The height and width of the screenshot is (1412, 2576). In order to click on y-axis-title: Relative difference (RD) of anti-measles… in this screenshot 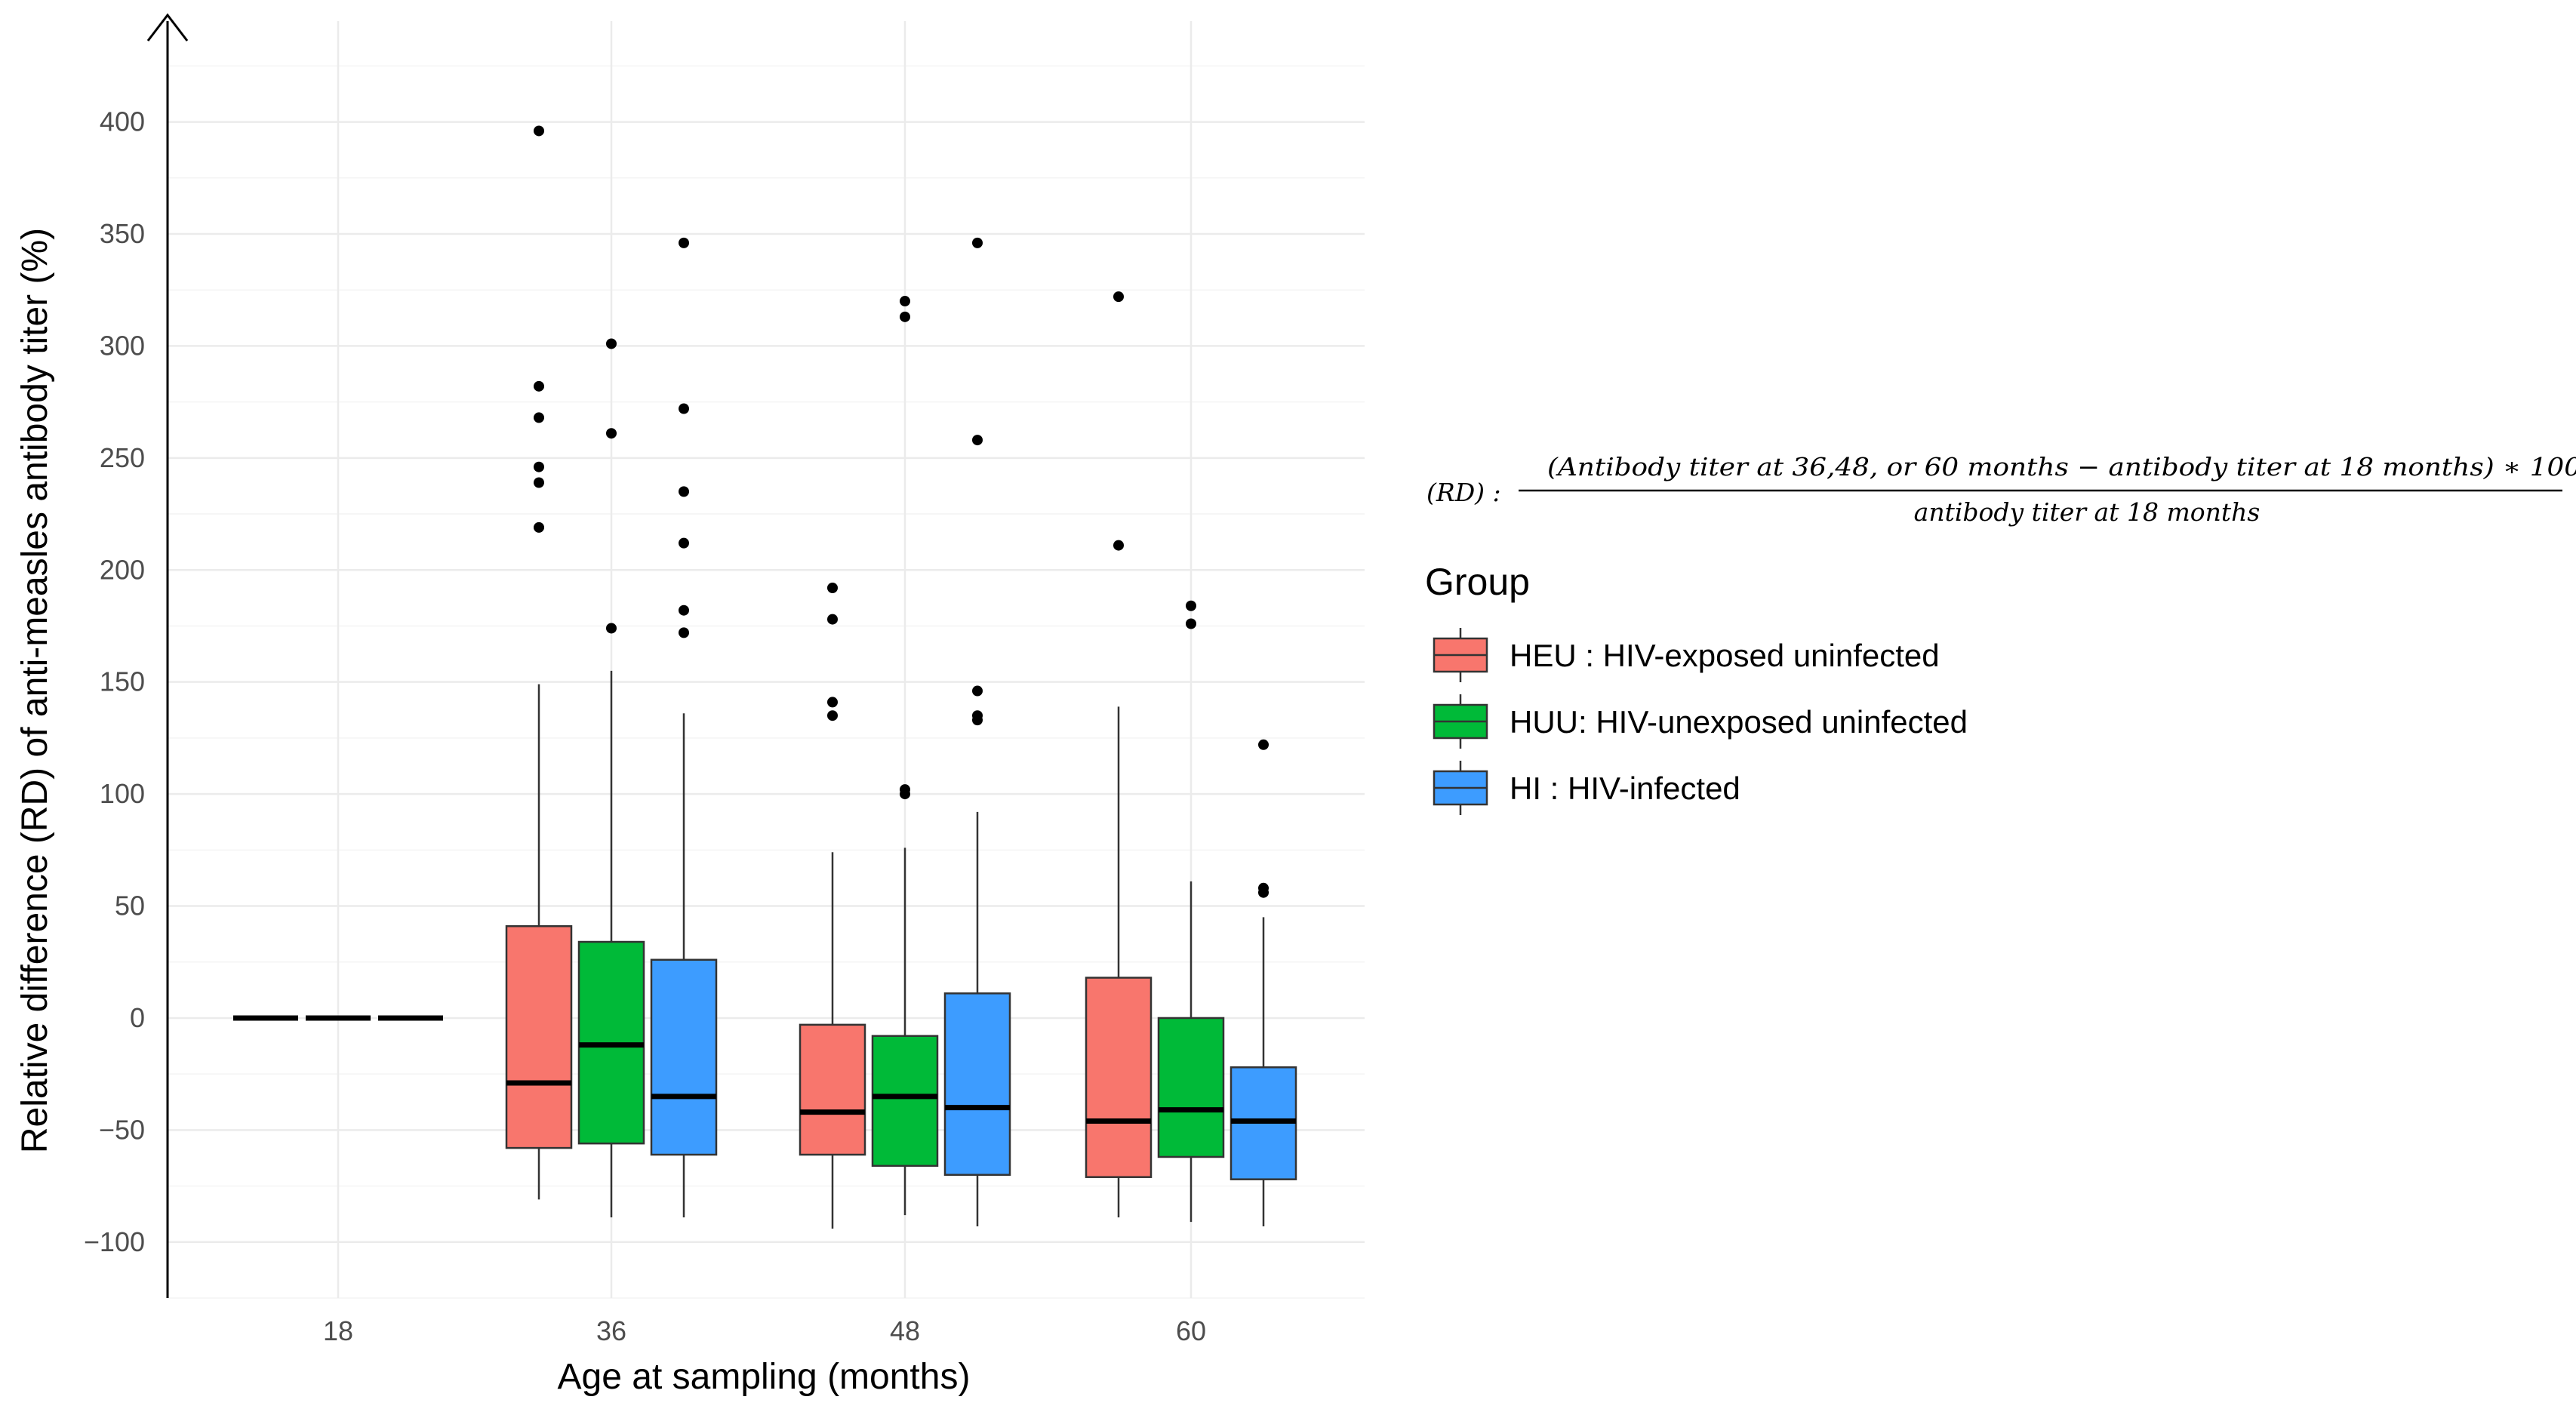, I will do `click(35, 691)`.